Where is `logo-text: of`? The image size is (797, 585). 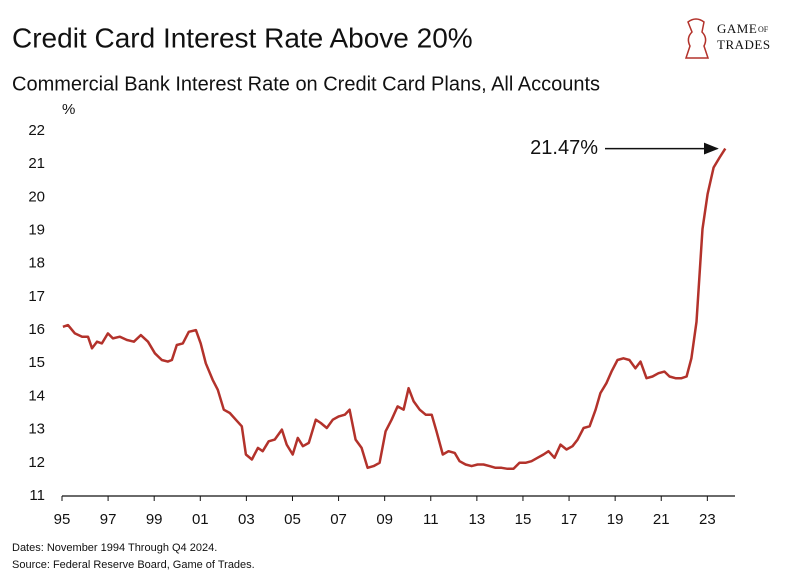 logo-text: of is located at coordinates (763, 29).